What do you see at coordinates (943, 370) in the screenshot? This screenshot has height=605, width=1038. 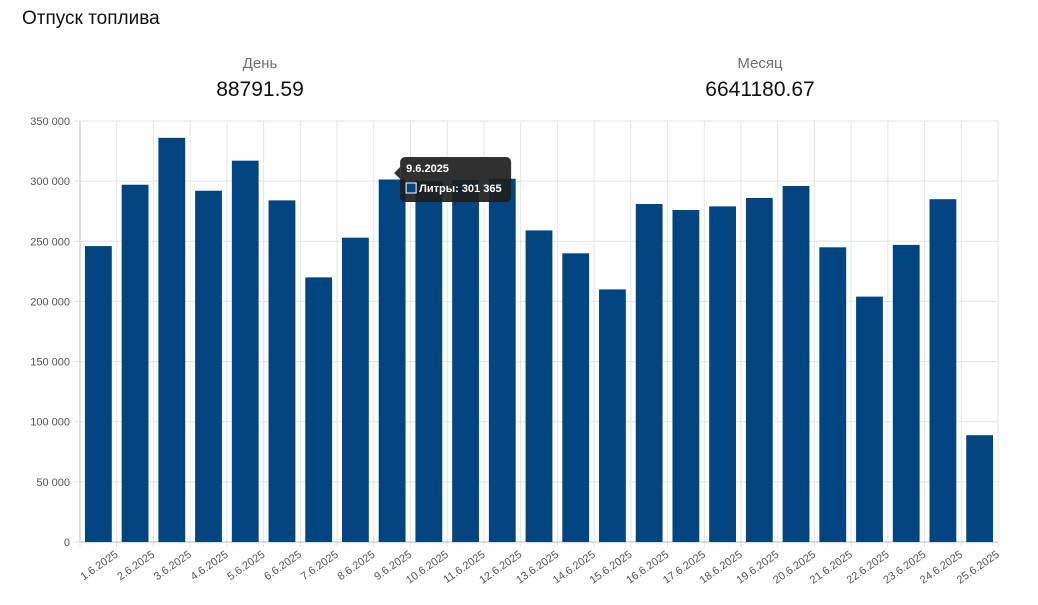 I see `bar-24.6.2025` at bounding box center [943, 370].